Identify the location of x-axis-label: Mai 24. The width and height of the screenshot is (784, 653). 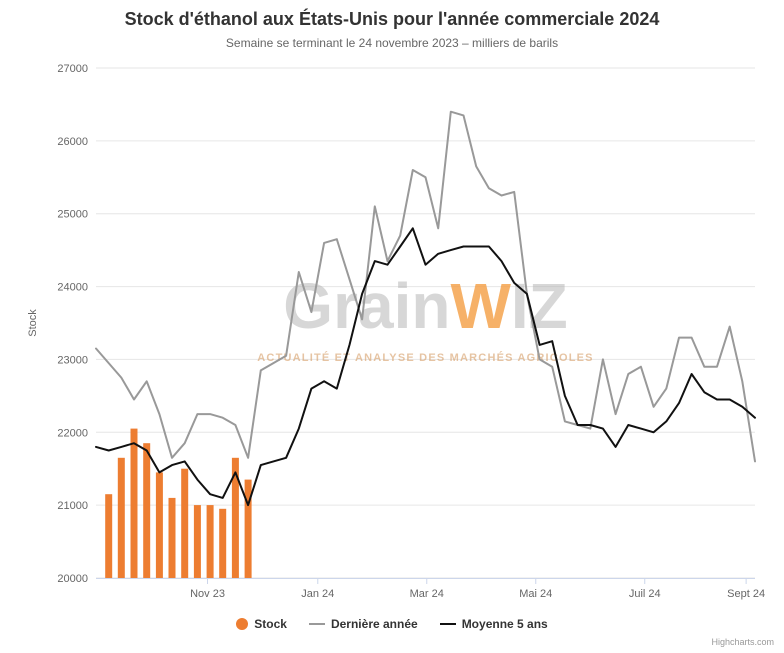
(535, 594).